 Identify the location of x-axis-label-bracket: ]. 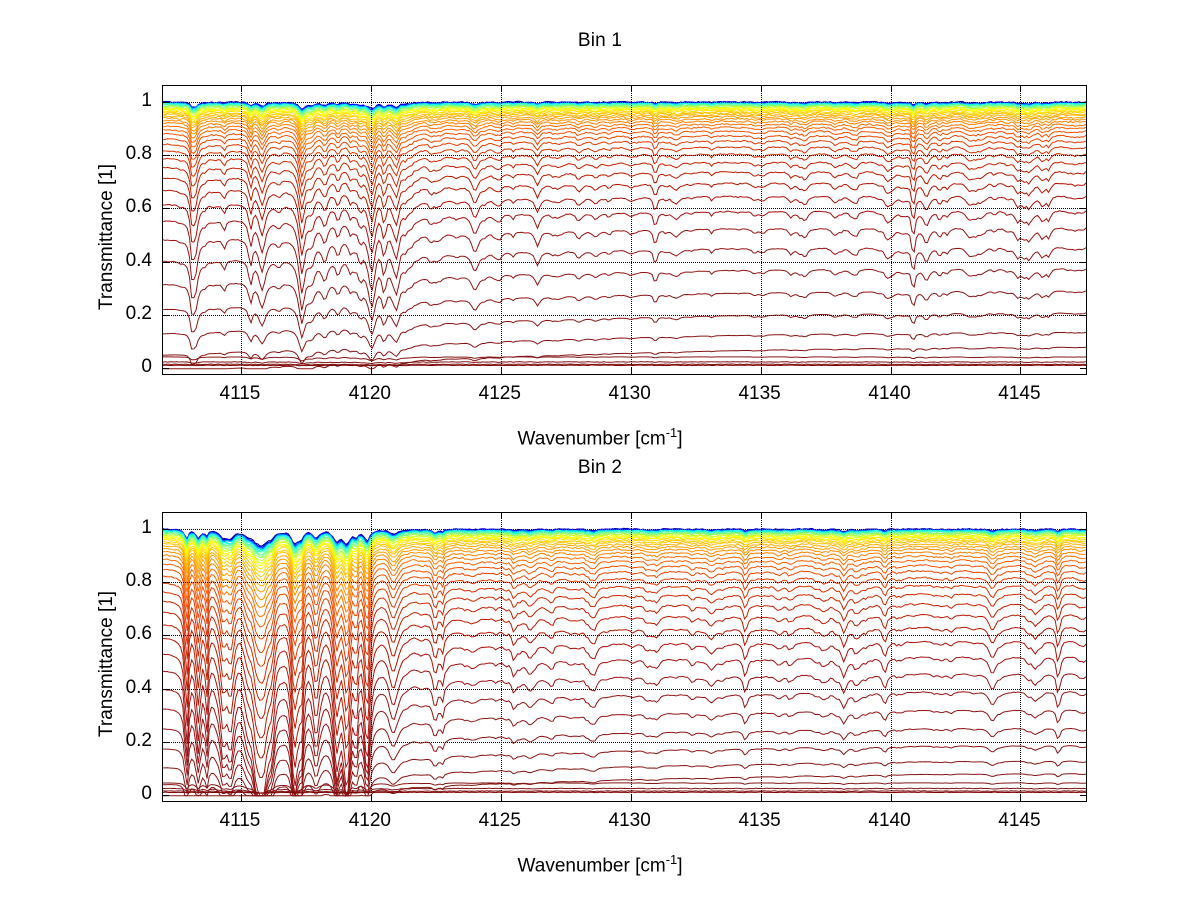
(680, 866).